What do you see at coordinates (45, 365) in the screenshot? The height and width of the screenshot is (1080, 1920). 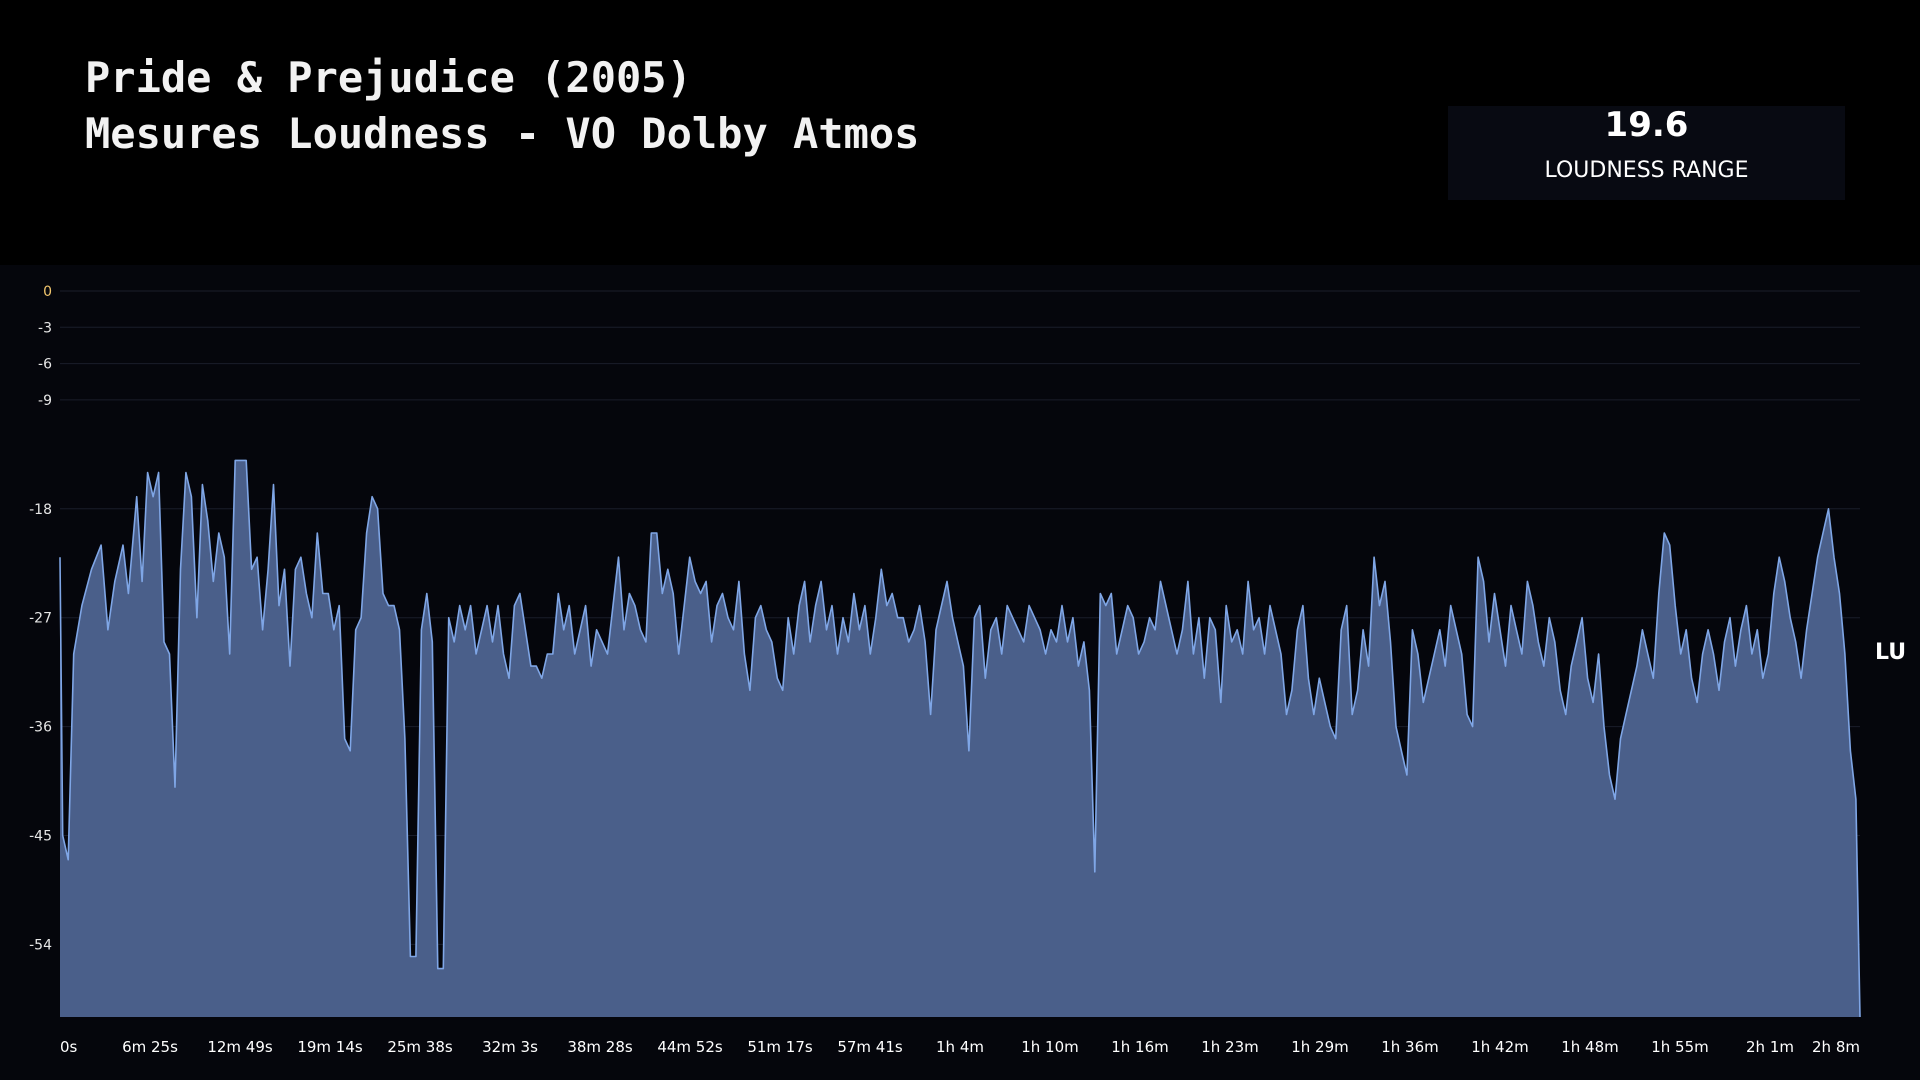 I see `y-tick-label: -6` at bounding box center [45, 365].